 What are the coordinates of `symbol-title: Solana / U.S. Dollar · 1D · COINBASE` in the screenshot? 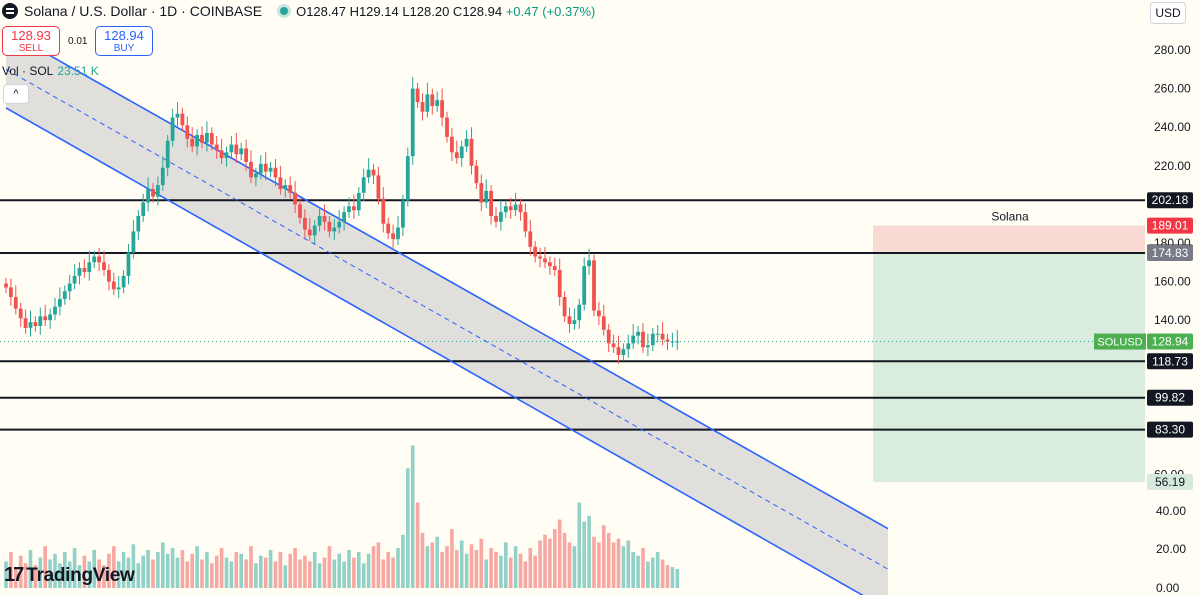 It's located at (143, 11).